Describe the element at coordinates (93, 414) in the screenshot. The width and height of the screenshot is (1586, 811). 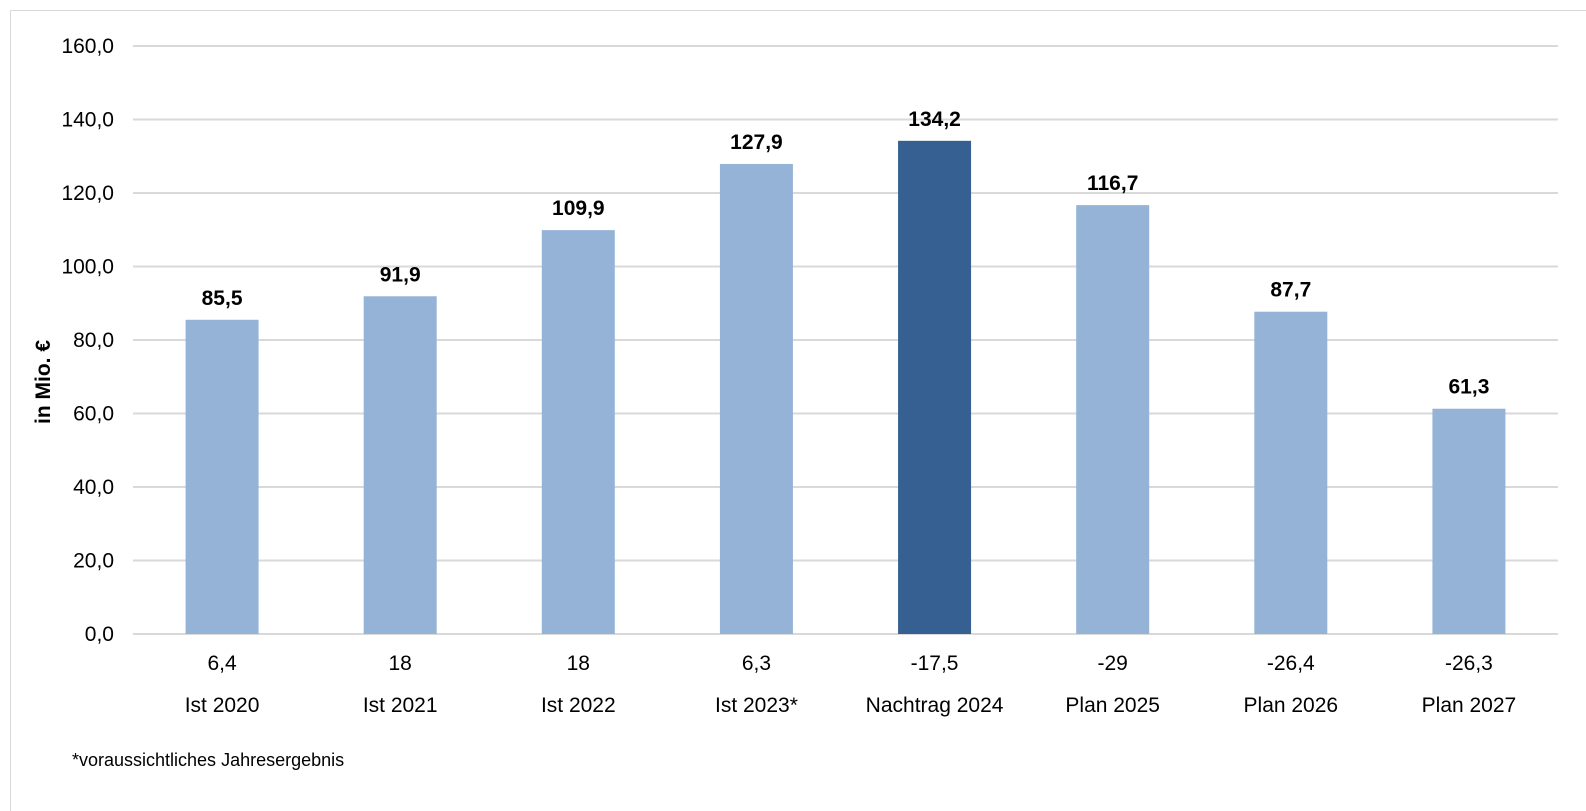
I see `y-tick-label: 60,0` at that location.